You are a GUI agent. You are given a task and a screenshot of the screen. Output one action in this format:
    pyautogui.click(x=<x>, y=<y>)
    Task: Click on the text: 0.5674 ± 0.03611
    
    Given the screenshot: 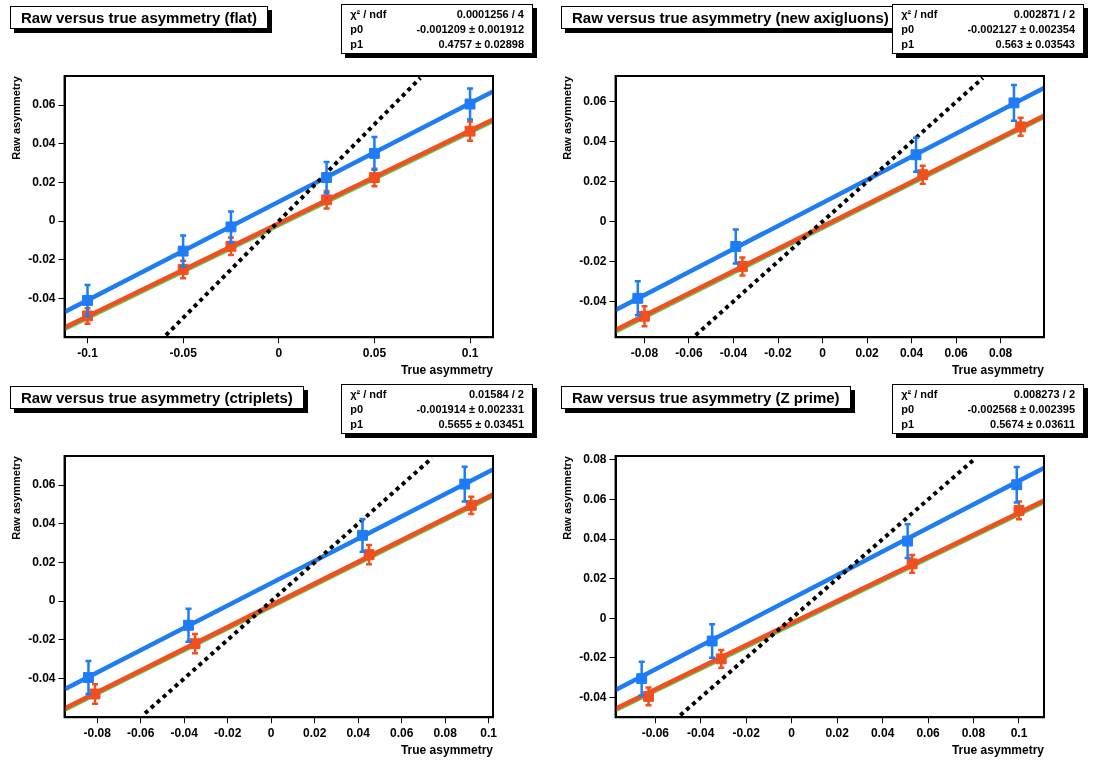 What is the action you would take?
    pyautogui.click(x=1032, y=424)
    